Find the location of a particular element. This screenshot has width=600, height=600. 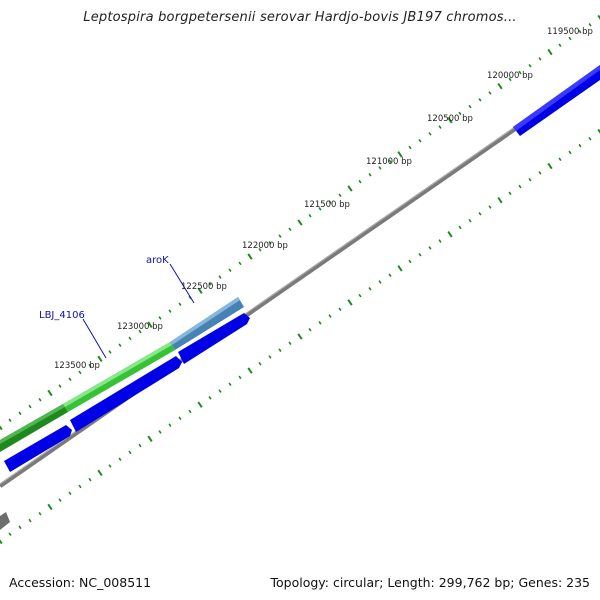

gene-label-arok: aroK is located at coordinates (157, 260).